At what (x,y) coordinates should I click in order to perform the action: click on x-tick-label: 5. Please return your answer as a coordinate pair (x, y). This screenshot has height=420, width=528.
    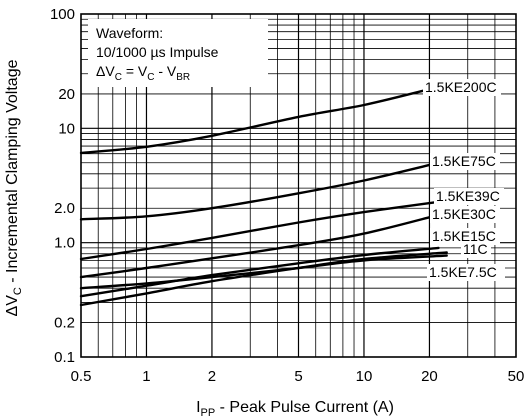
    Looking at the image, I should click on (298, 376).